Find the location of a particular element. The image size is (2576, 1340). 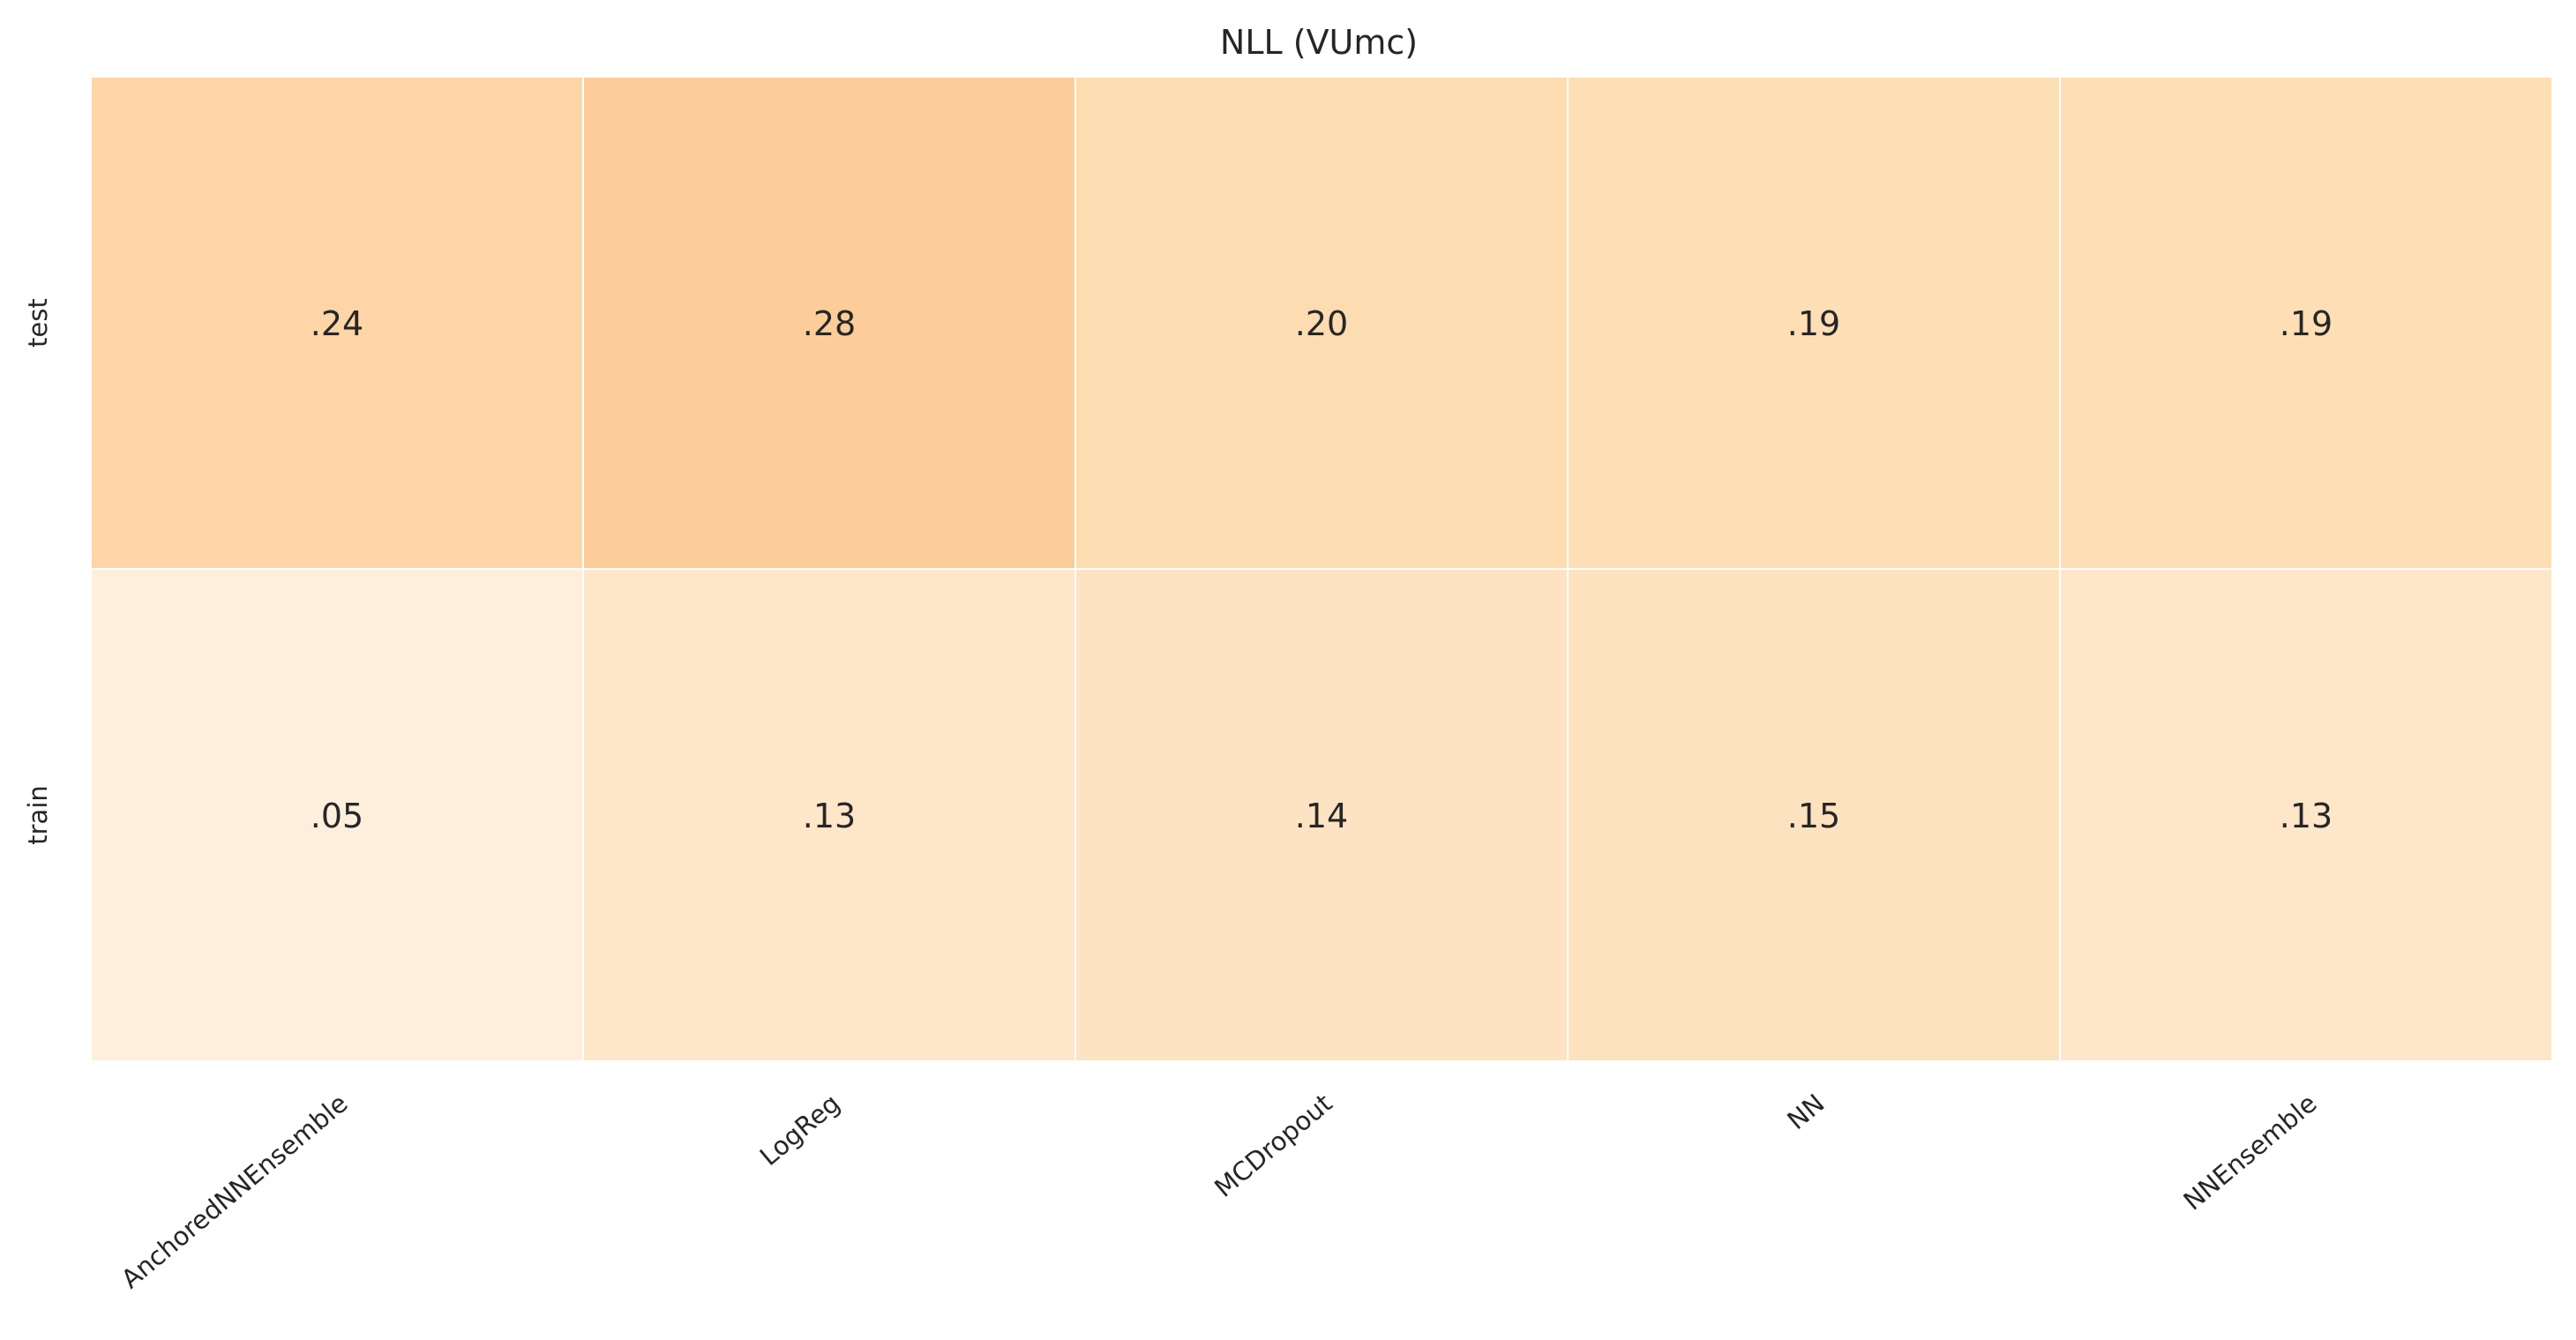

cell-value-label: .05 is located at coordinates (337, 816).